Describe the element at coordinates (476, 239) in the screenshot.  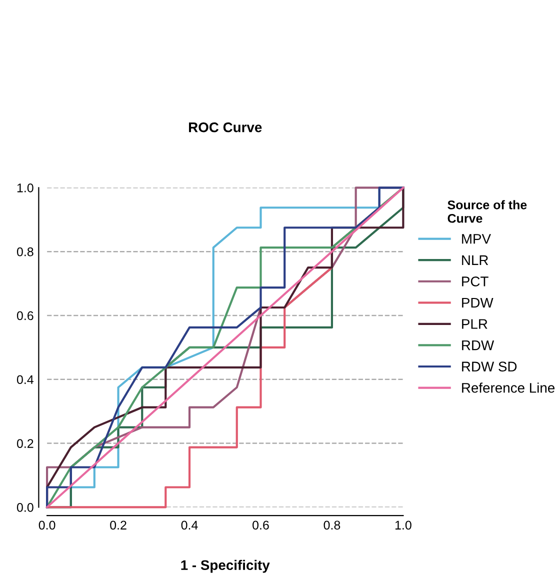
I see `legend-label: MPV` at that location.